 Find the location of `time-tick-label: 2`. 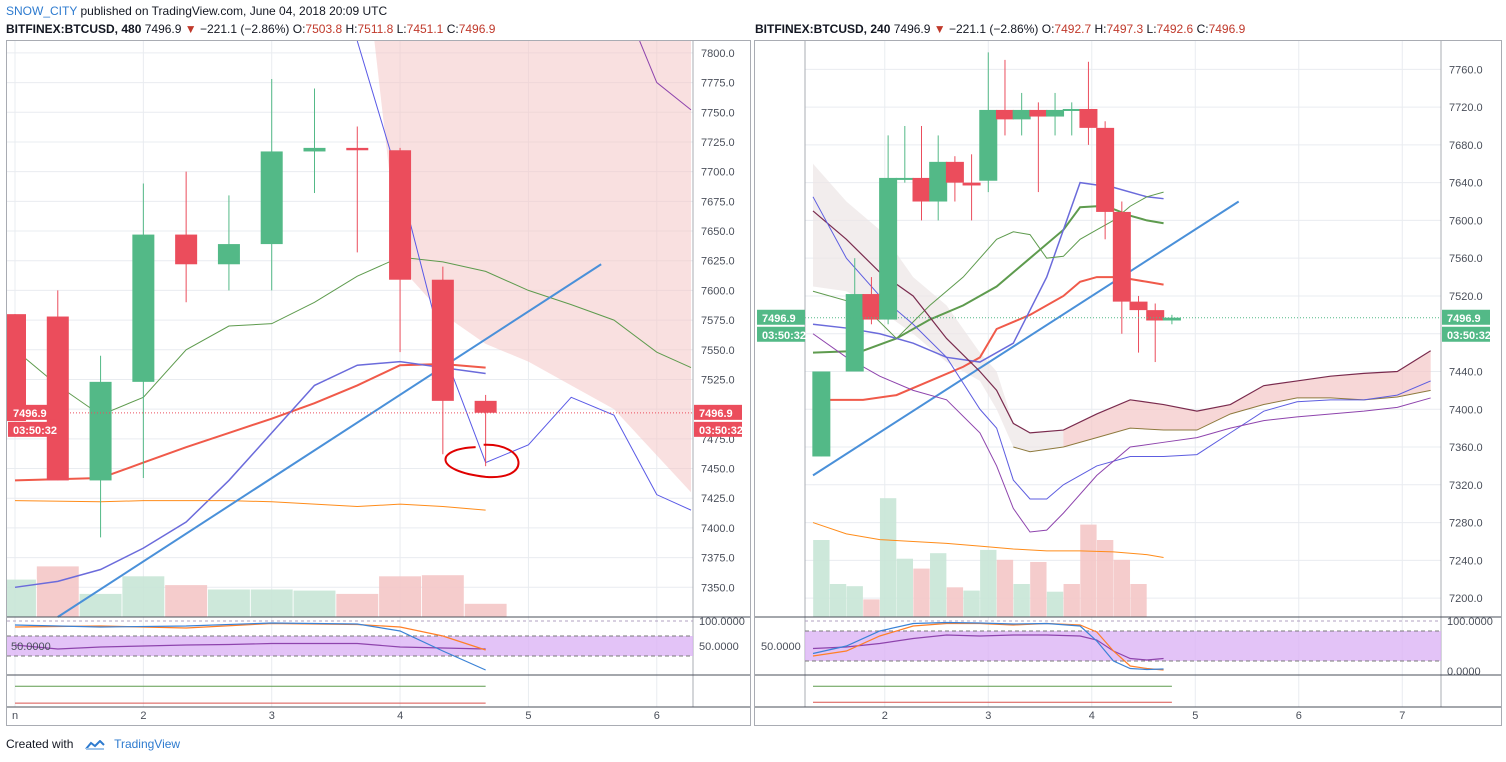

time-tick-label: 2 is located at coordinates (143, 716).